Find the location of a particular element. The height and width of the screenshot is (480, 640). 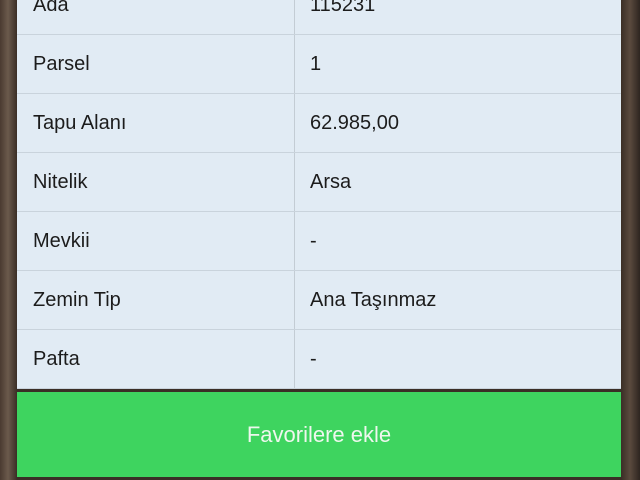

table-row-nitelik: Nitelik Arsa is located at coordinates (319, 182).